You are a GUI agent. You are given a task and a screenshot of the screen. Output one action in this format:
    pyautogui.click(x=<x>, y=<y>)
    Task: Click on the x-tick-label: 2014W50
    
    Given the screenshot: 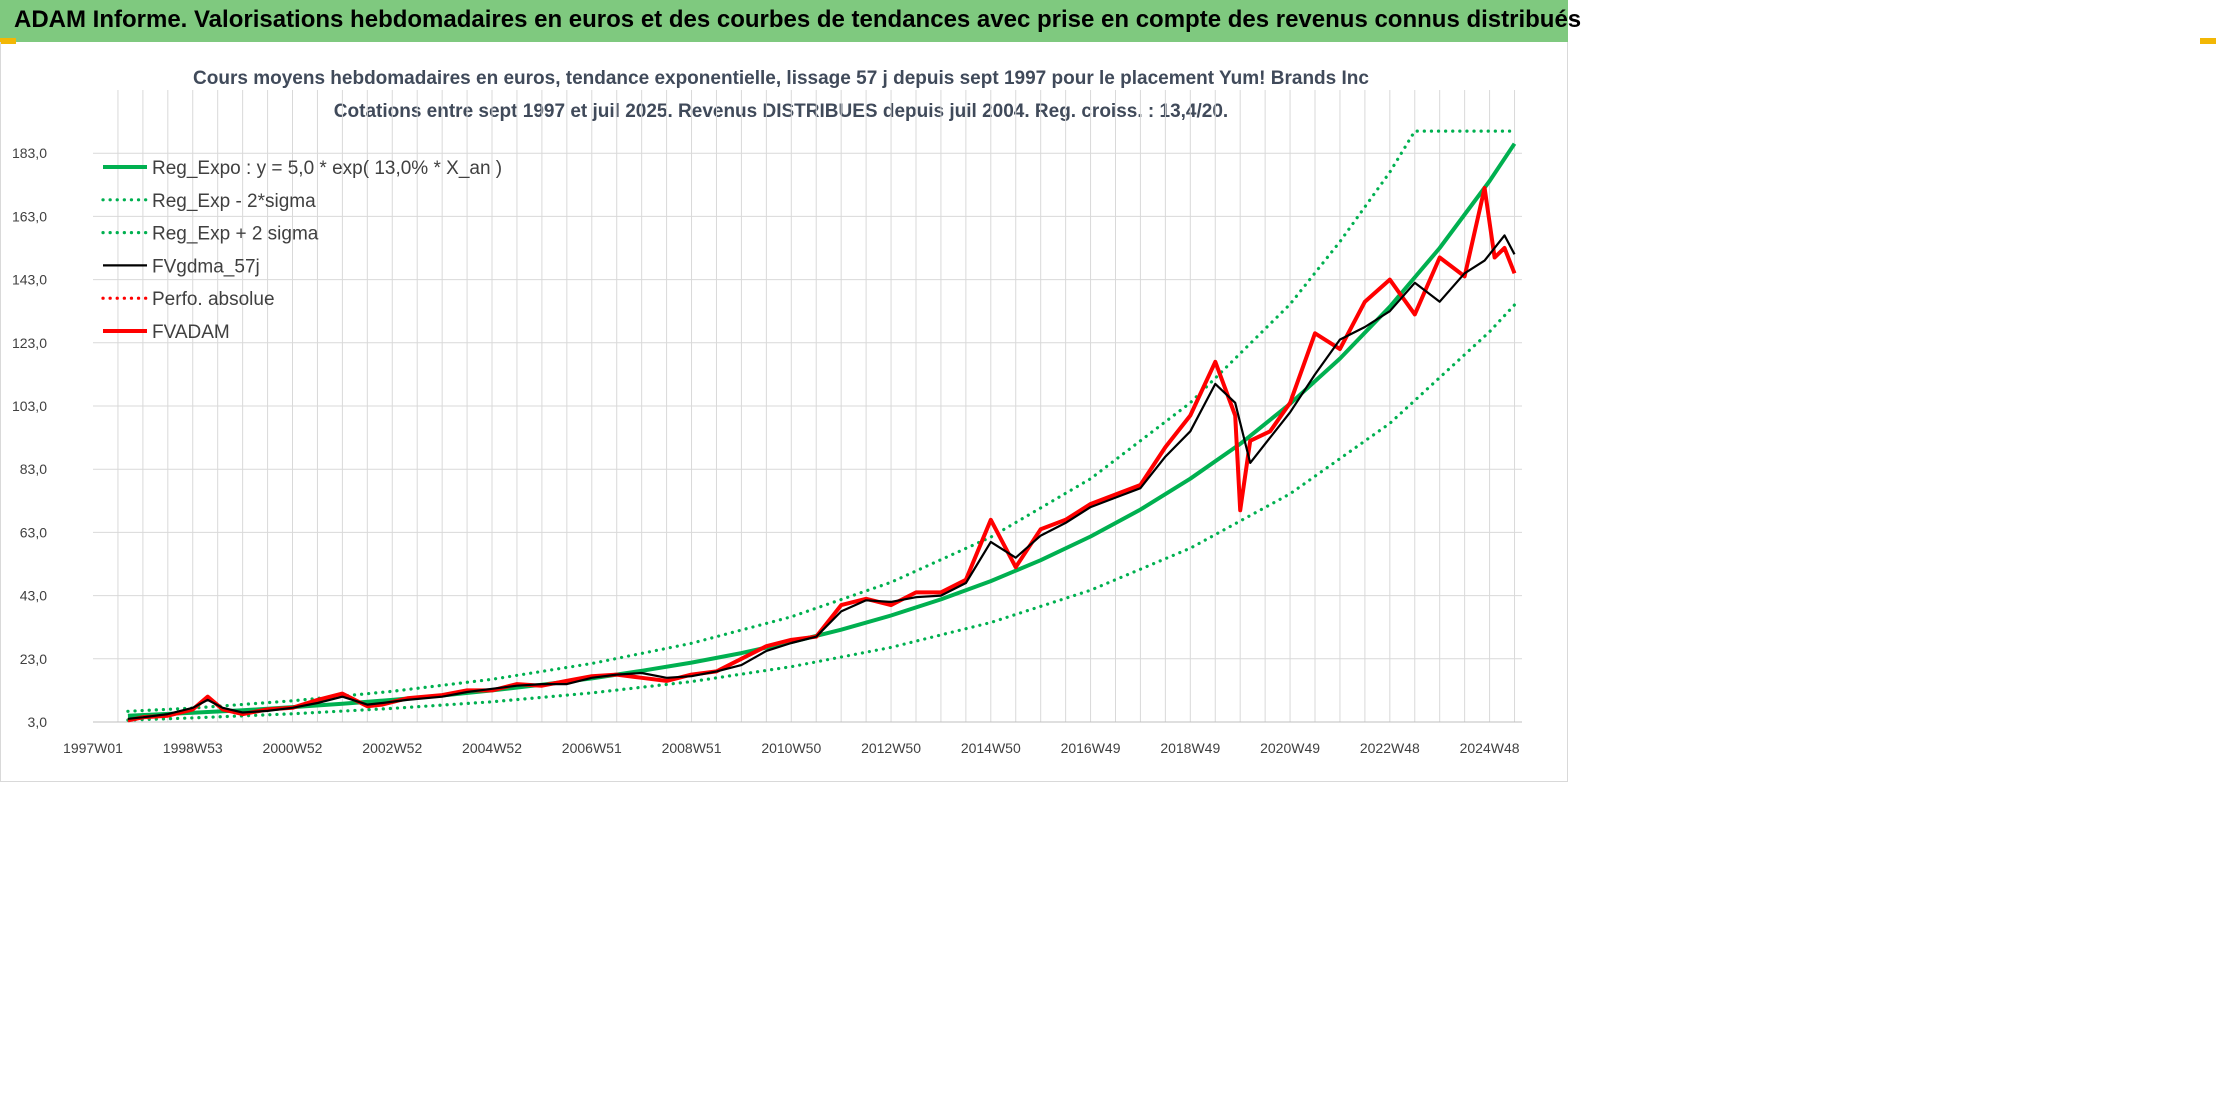 What is the action you would take?
    pyautogui.click(x=991, y=748)
    